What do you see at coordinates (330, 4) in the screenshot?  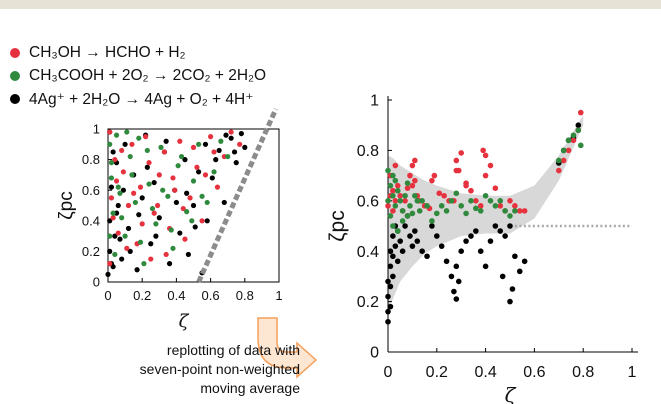 I see `top-rule` at bounding box center [330, 4].